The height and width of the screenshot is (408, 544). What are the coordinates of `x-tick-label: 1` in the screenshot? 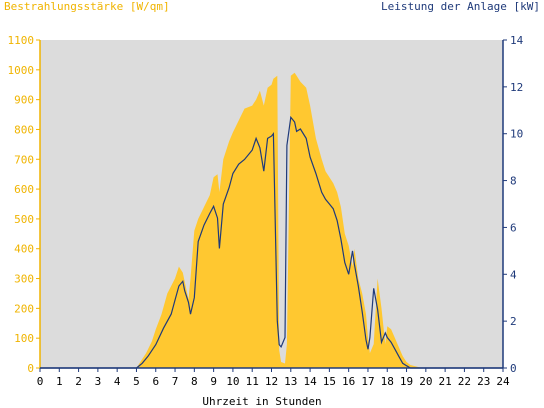 It's located at (59, 381).